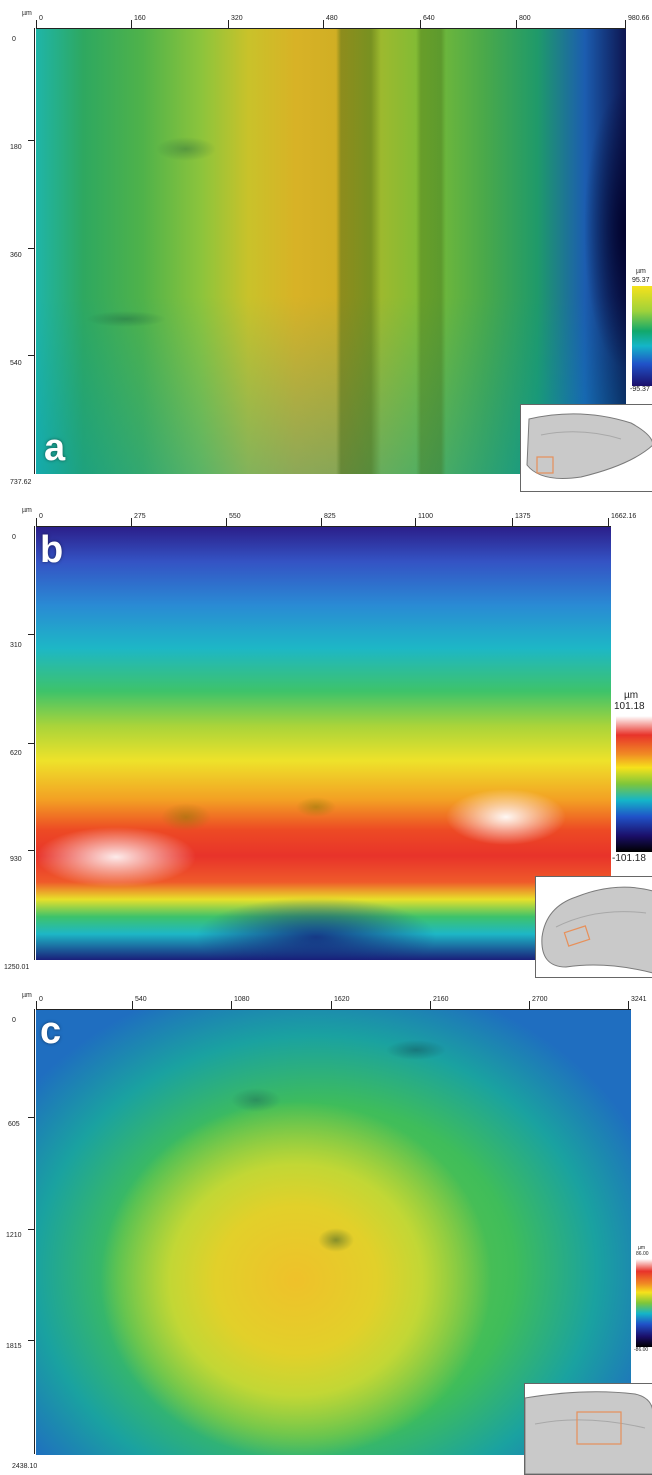 This screenshot has height=1475, width=652. What do you see at coordinates (16, 753) in the screenshot?
I see `y-tick: 620` at bounding box center [16, 753].